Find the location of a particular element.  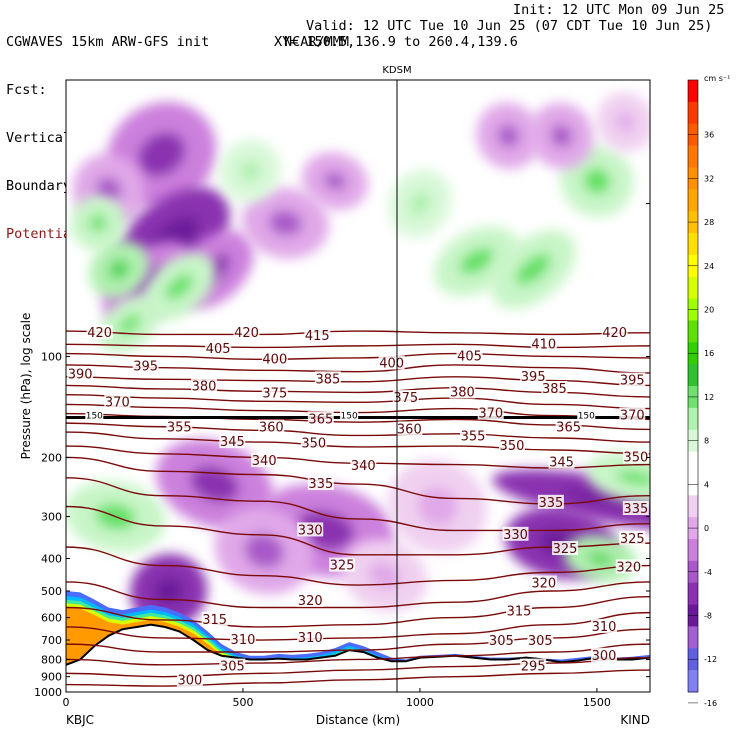

colorbar-label: 20 is located at coordinates (709, 310).